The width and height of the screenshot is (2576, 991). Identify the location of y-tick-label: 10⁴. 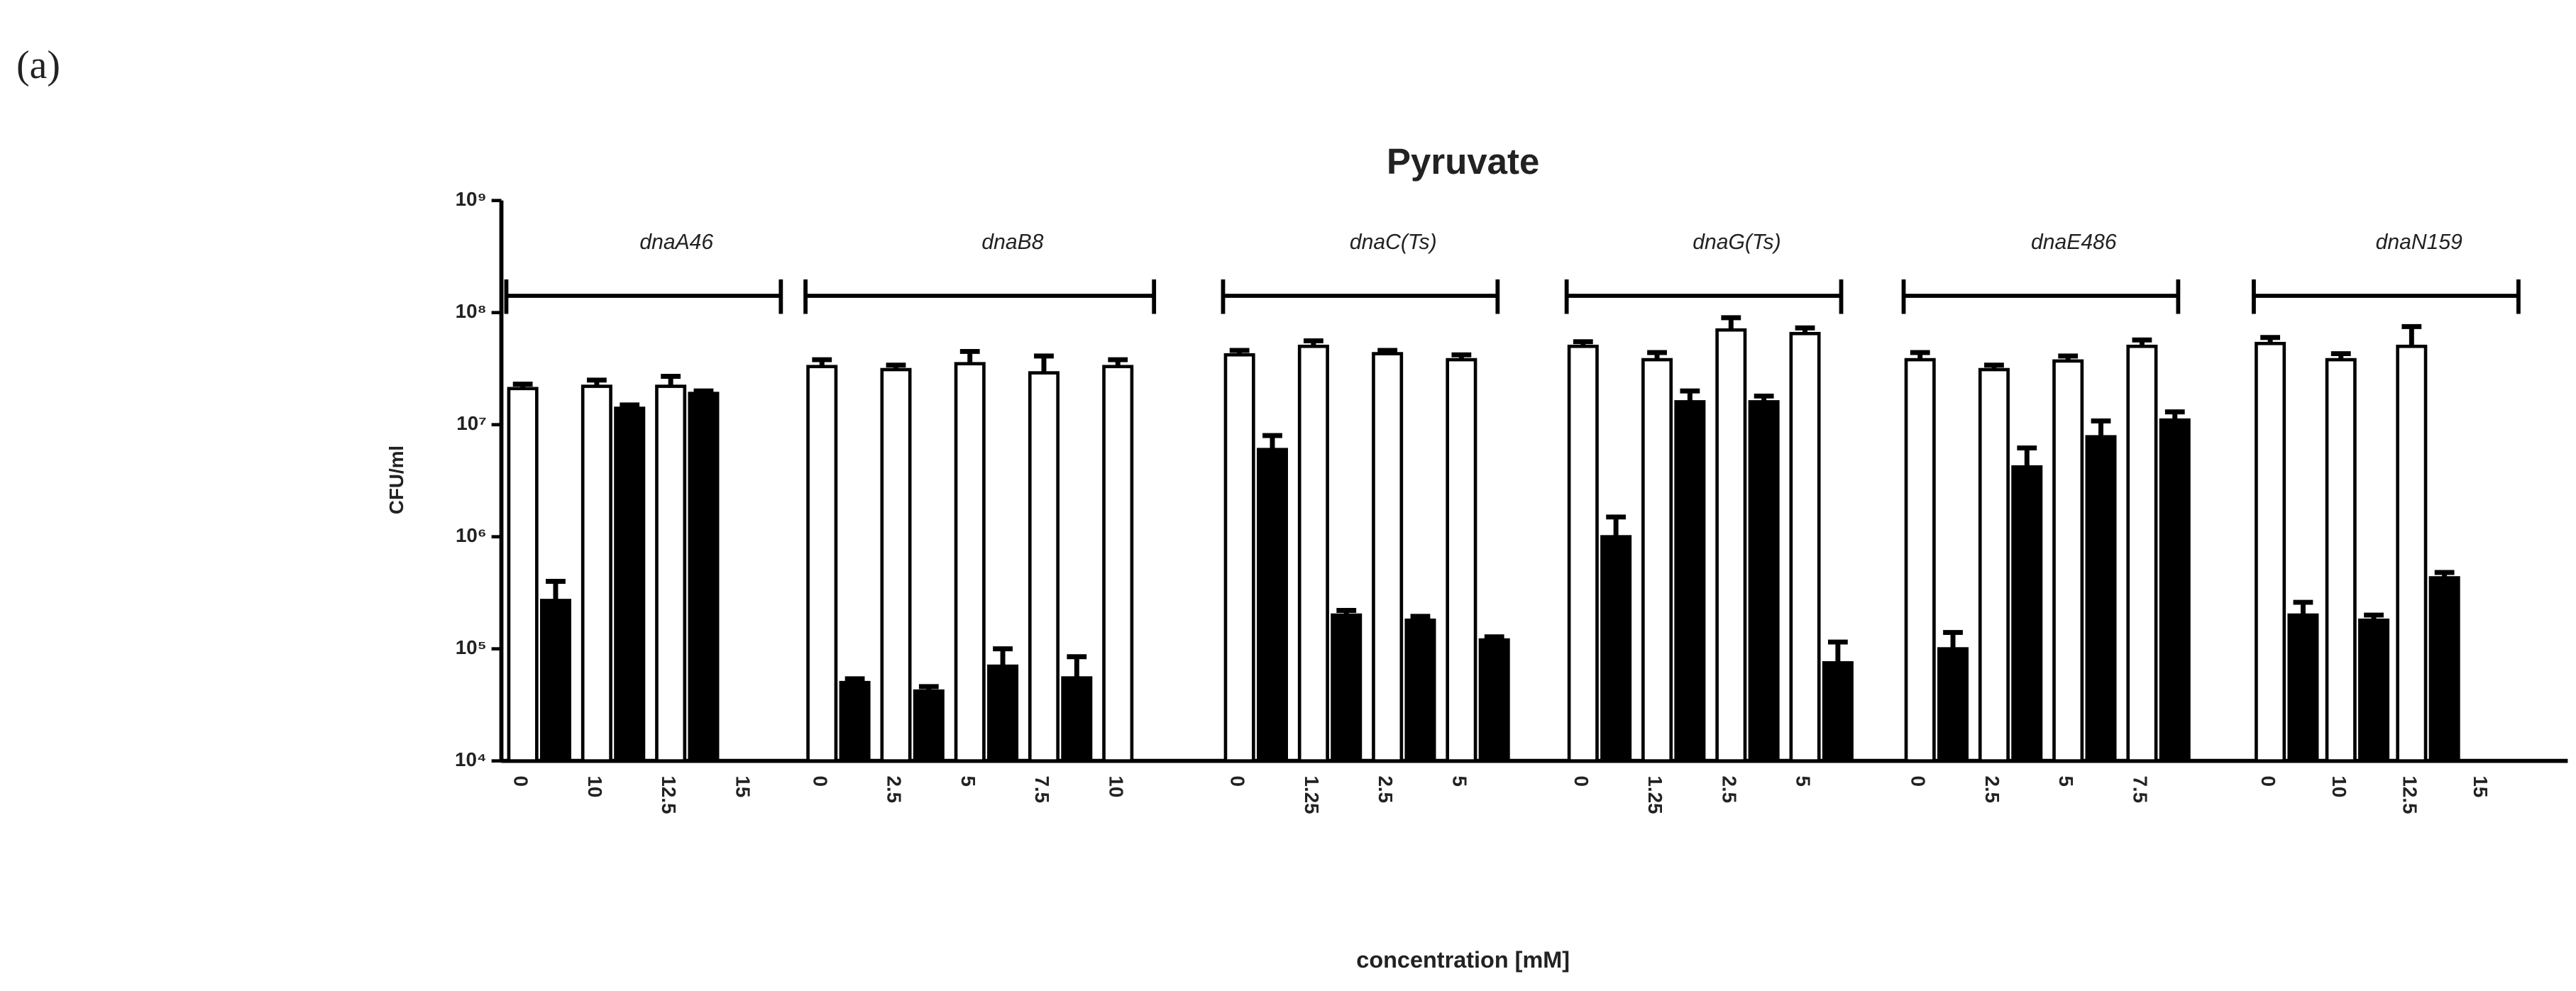
(471, 759).